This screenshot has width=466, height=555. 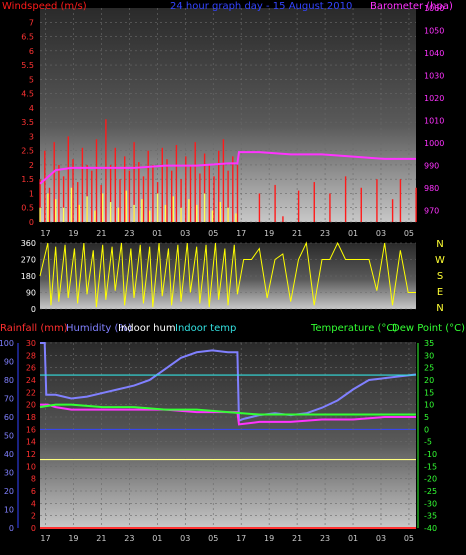 What do you see at coordinates (27, 179) in the screenshot?
I see `windspeed-tick-label: 1.5` at bounding box center [27, 179].